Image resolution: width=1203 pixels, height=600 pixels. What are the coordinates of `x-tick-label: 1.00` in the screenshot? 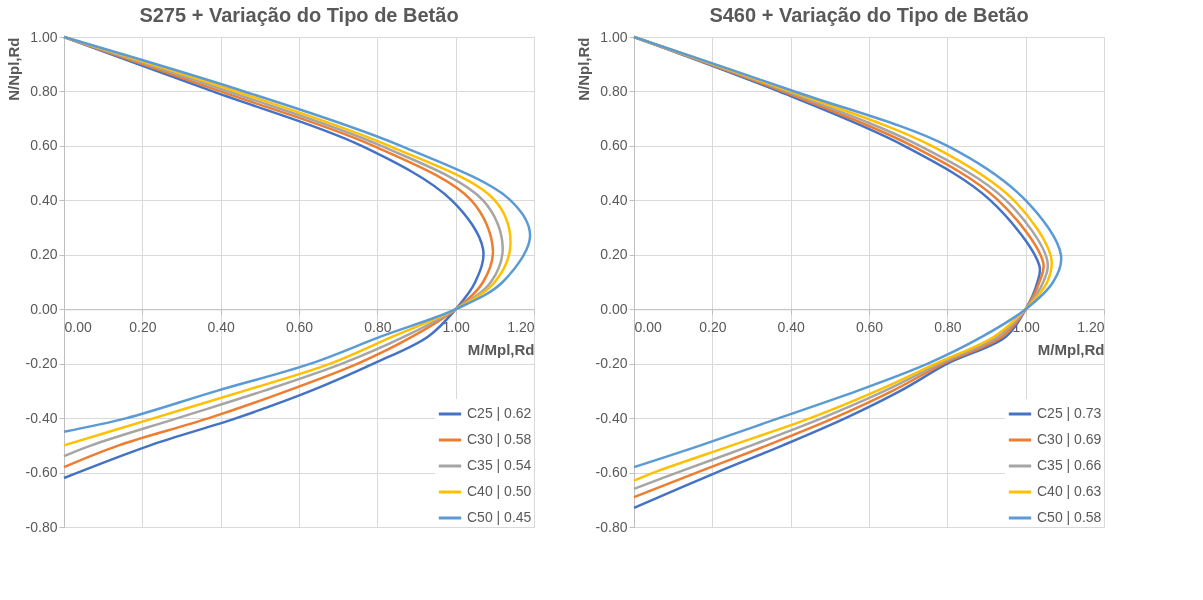 It's located at (456, 326).